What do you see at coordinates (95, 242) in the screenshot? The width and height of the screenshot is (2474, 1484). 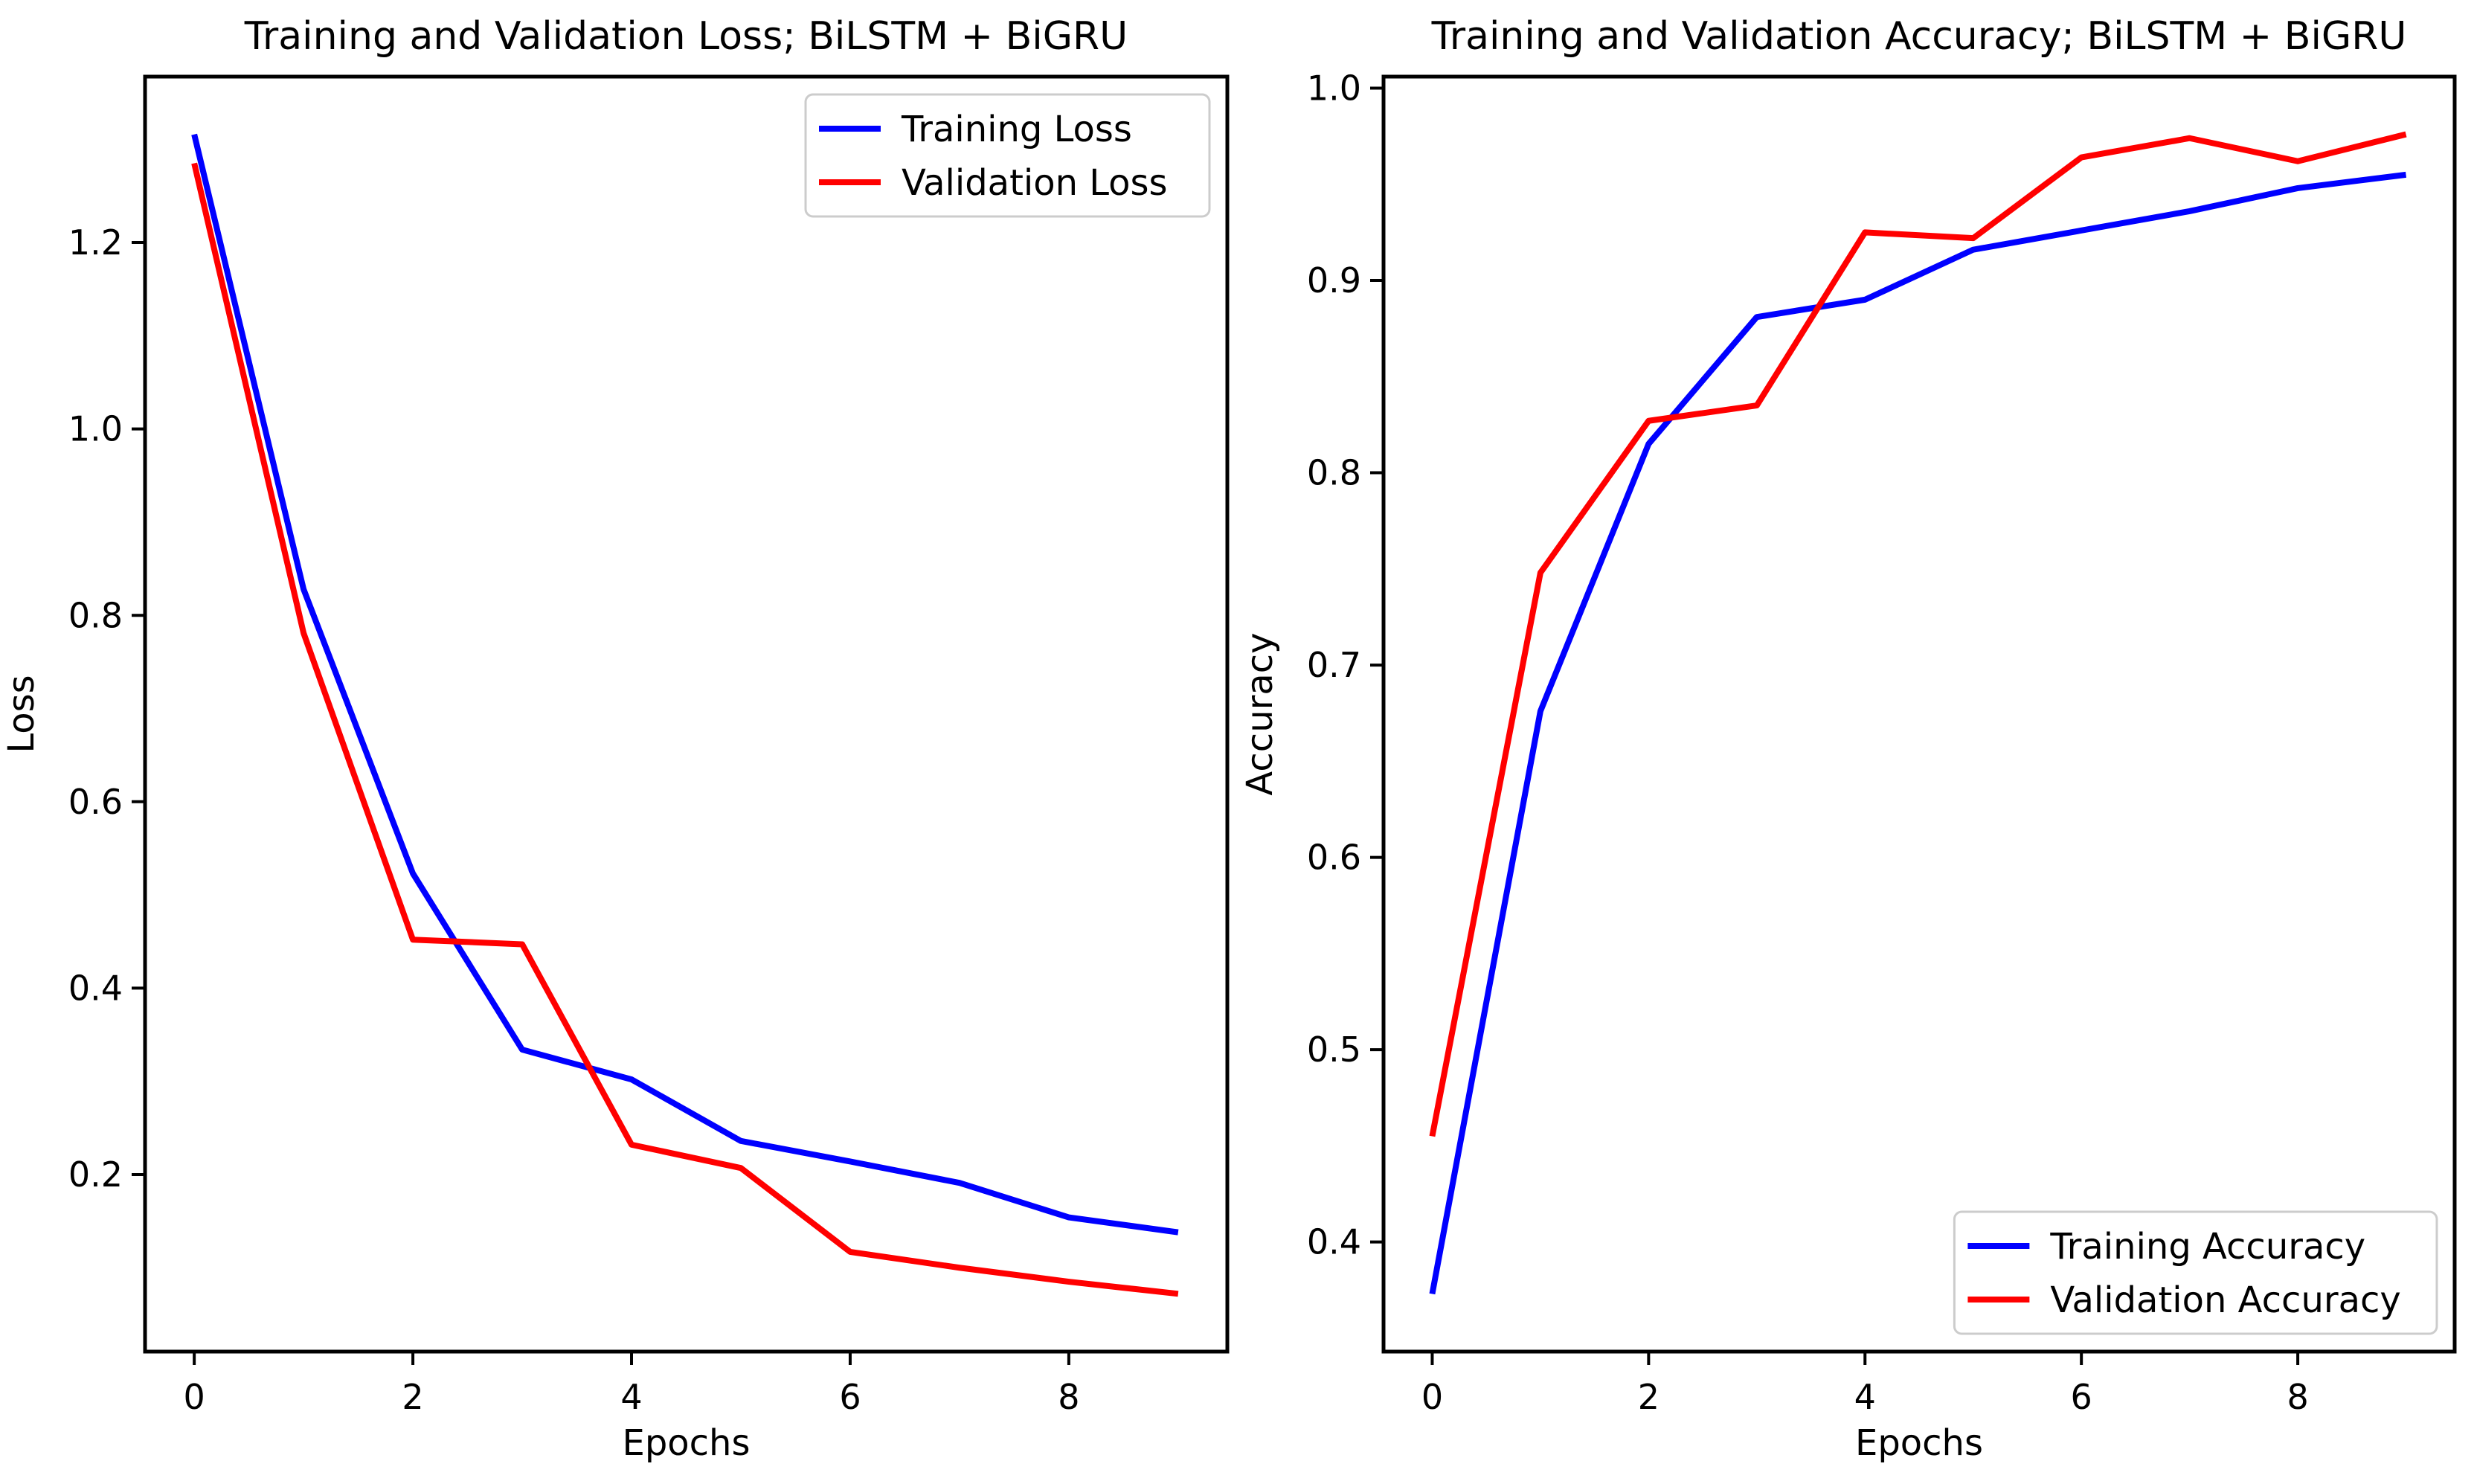 I see `y-tick-label: 1.2` at bounding box center [95, 242].